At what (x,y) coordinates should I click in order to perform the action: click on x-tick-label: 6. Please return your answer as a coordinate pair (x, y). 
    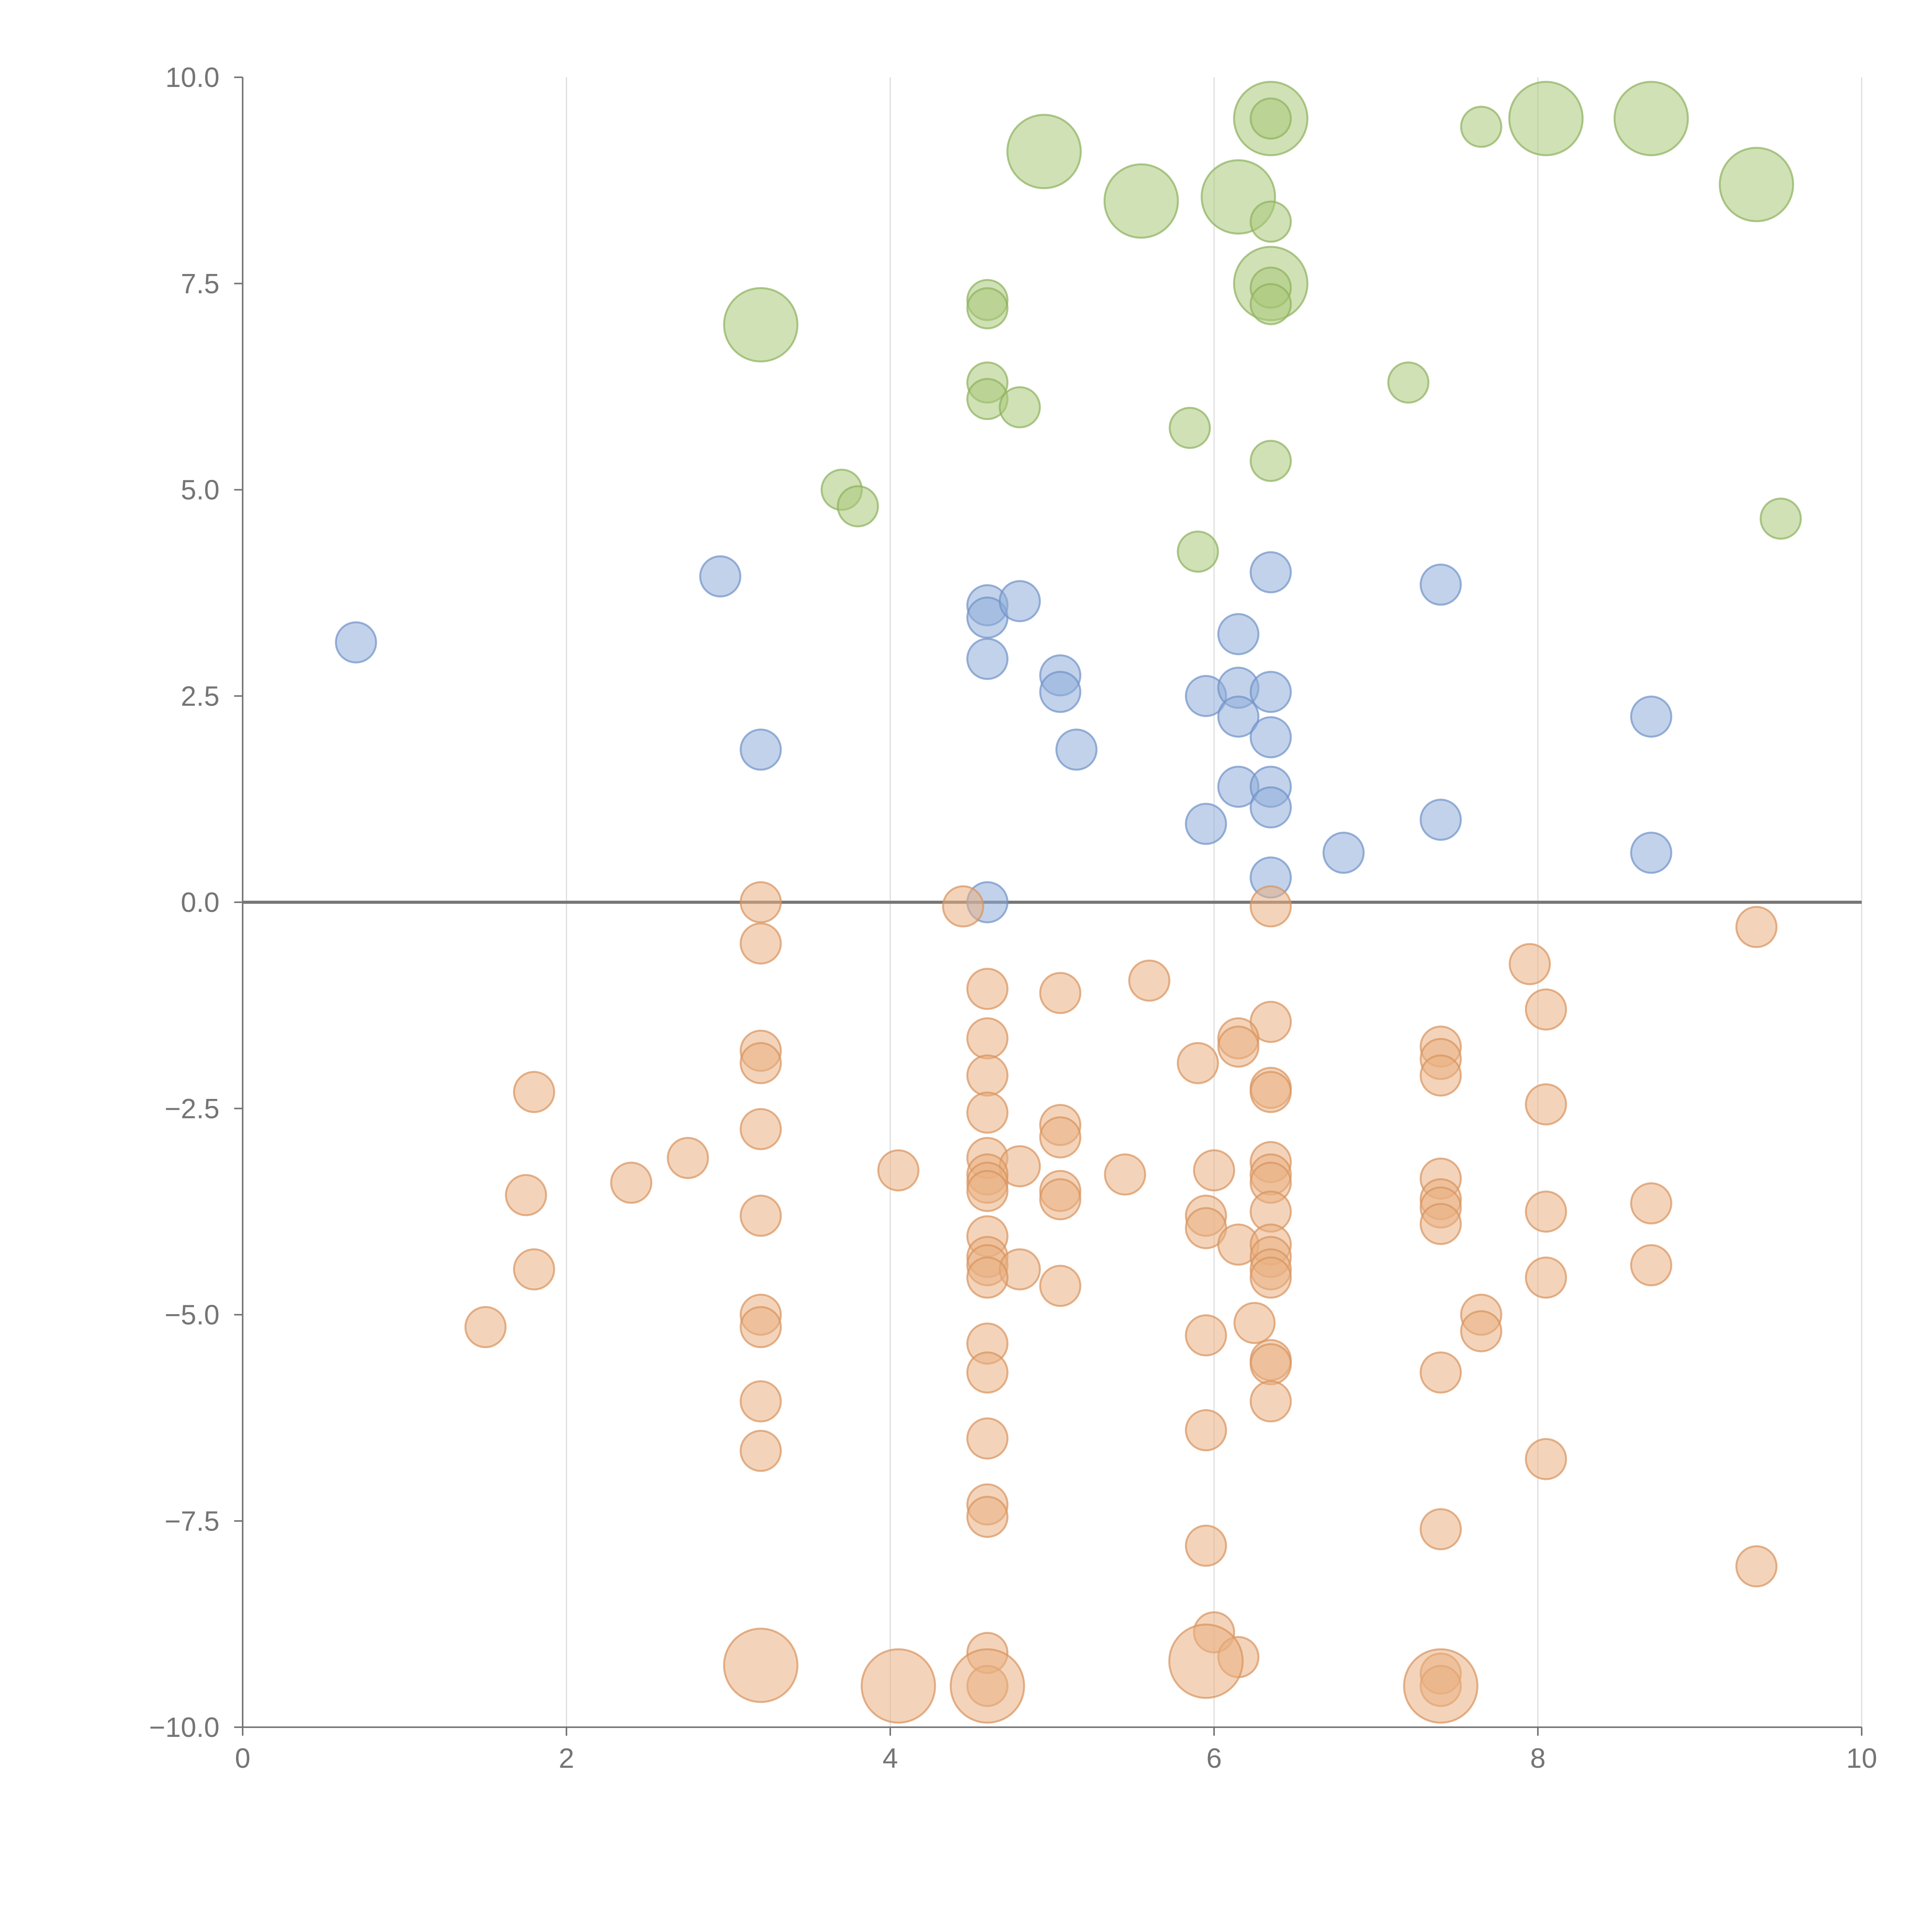
    Looking at the image, I should click on (1214, 1758).